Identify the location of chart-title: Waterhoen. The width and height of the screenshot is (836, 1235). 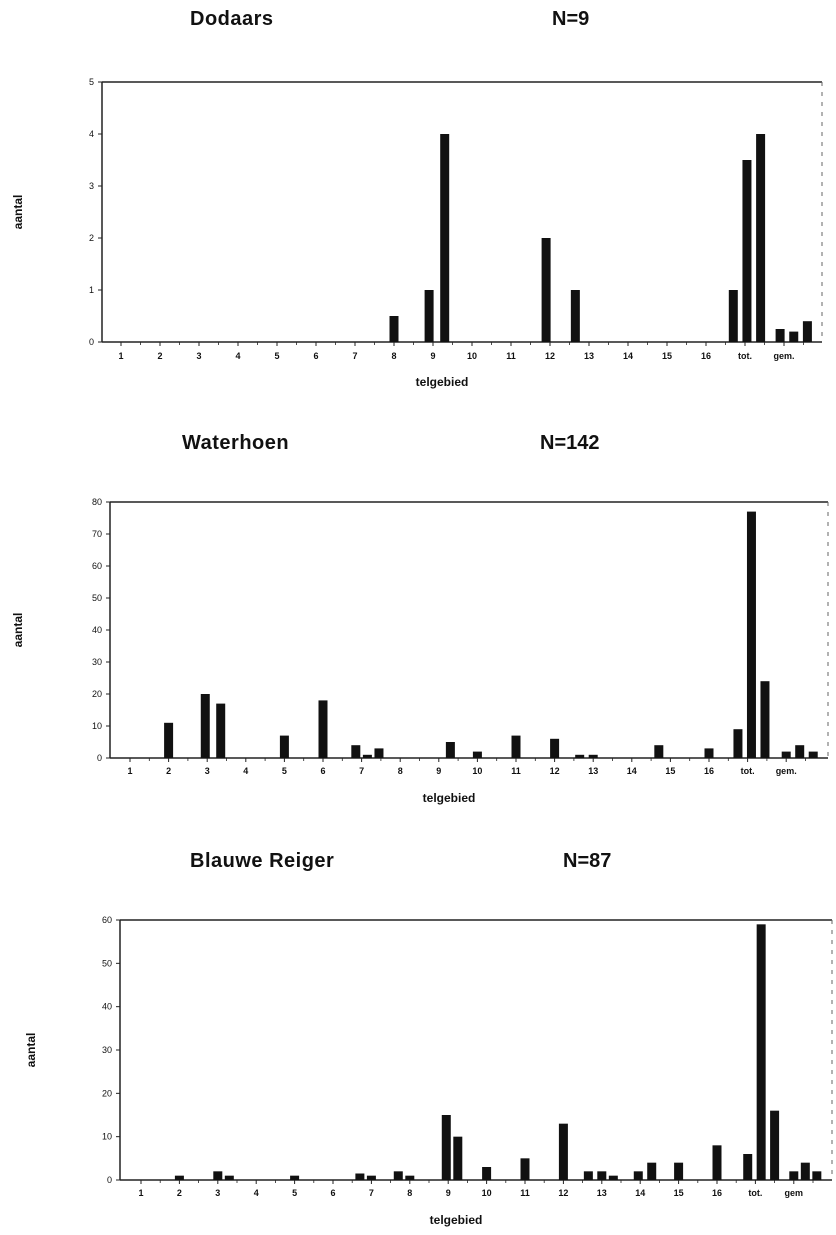
(236, 443).